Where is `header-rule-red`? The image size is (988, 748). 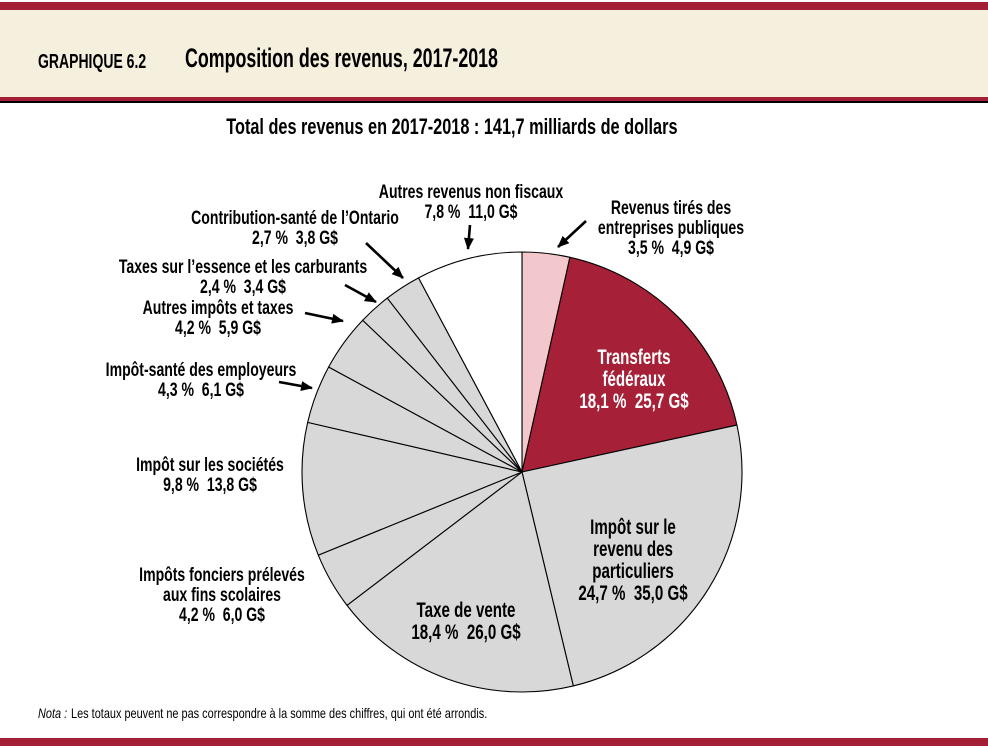
header-rule-red is located at coordinates (494, 99).